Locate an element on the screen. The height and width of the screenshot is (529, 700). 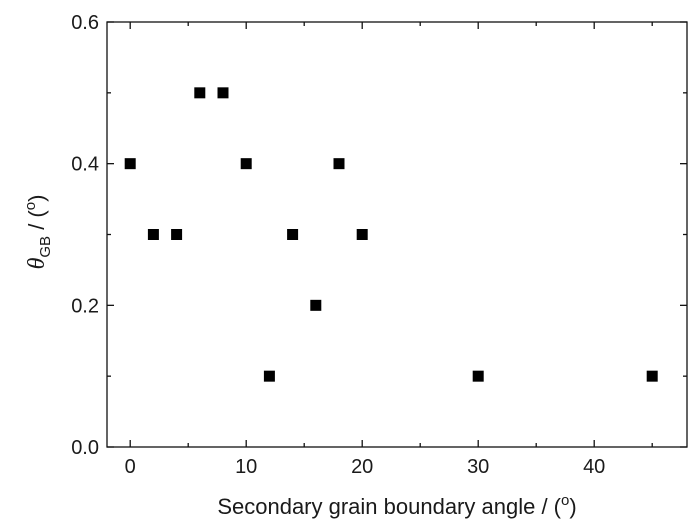
x-tick-label: 10 is located at coordinates (246, 467).